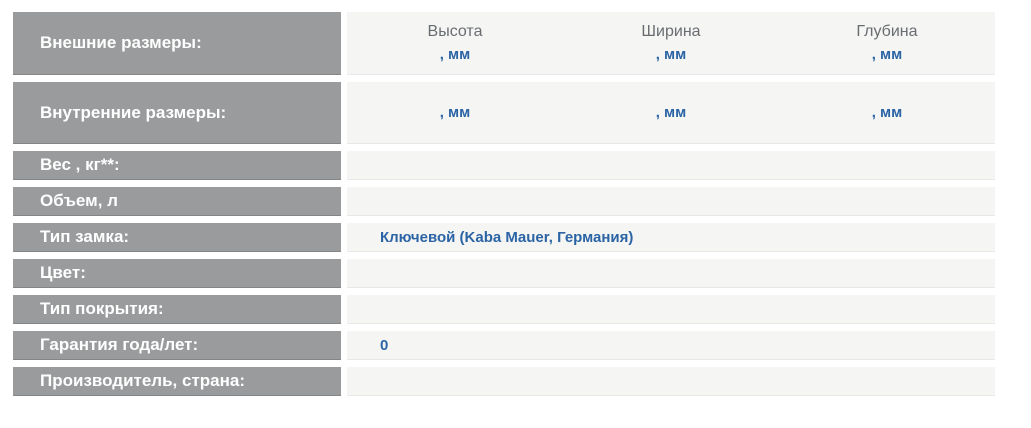  I want to click on spec-row-volume: Объем, л, so click(504, 201).